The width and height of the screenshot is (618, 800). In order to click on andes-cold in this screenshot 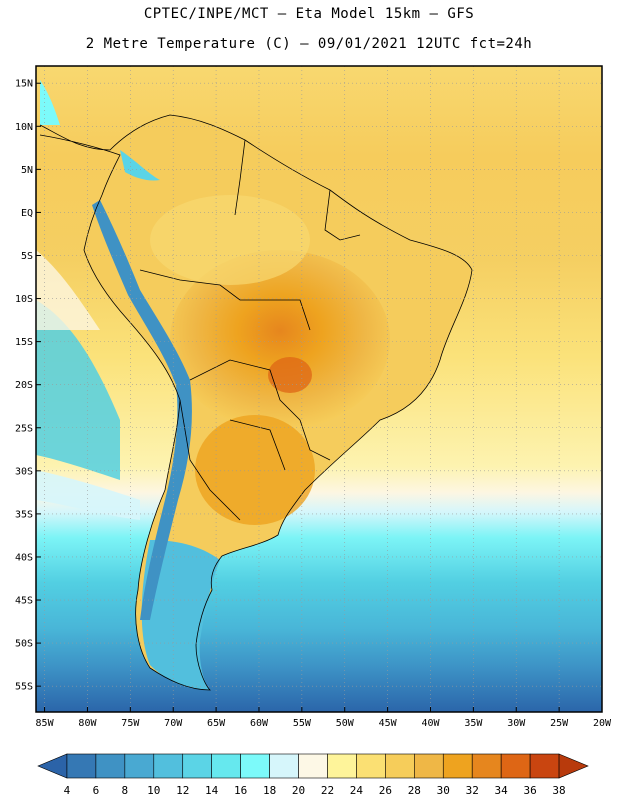, I will do `click(142, 410)`.